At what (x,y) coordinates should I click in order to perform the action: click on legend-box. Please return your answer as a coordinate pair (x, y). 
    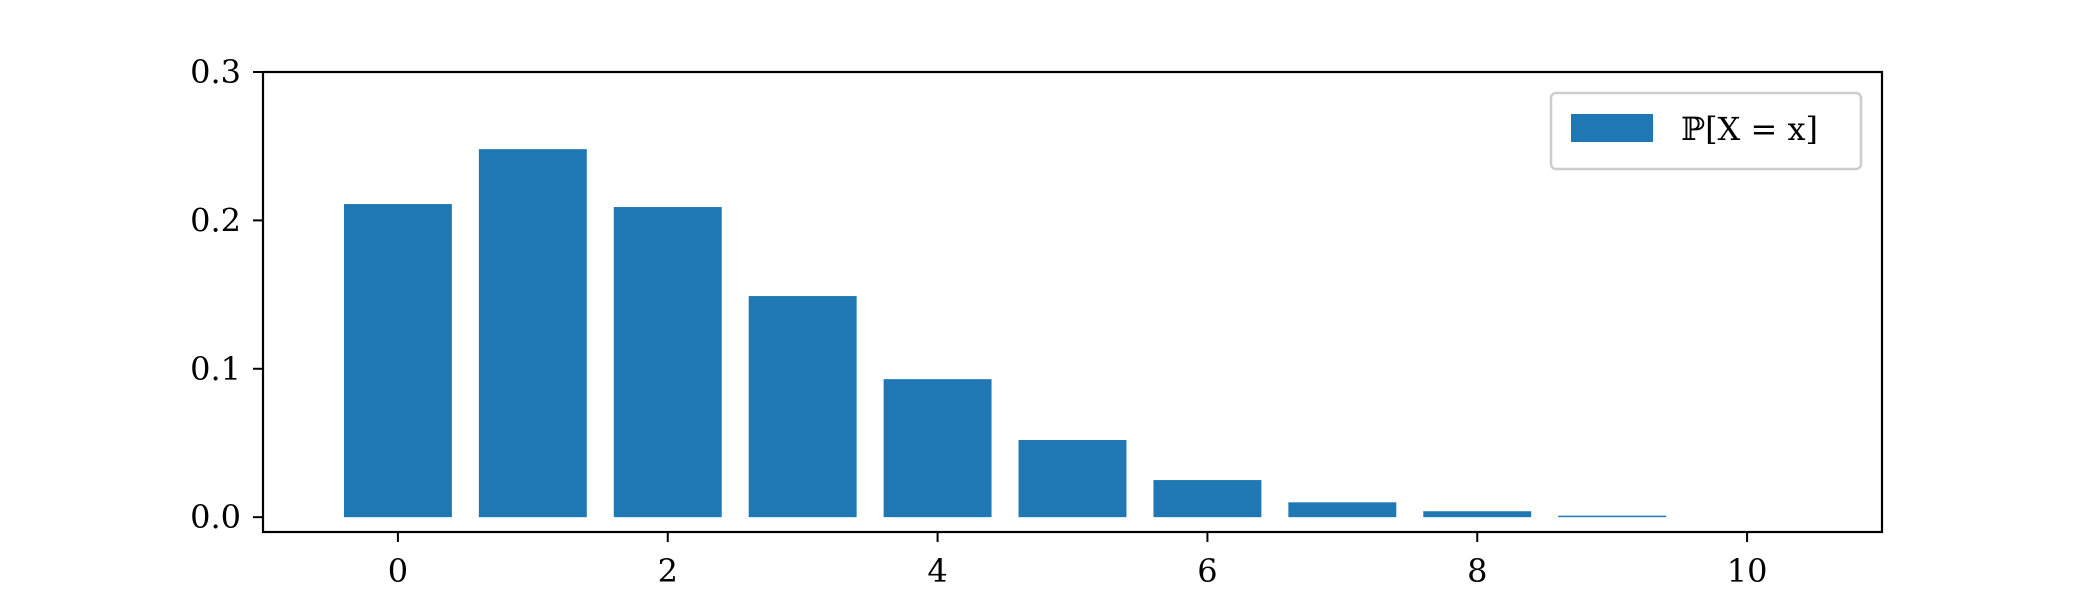
    Looking at the image, I should click on (1706, 131).